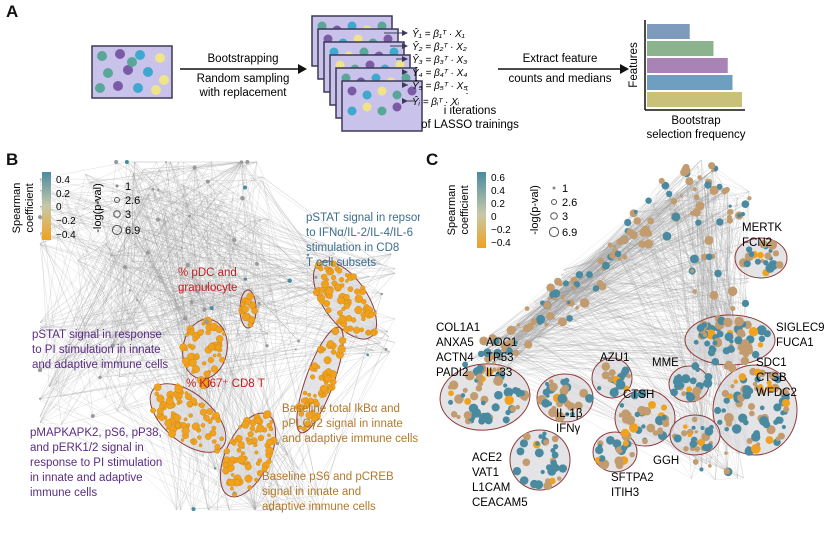 The height and width of the screenshot is (542, 832). What do you see at coordinates (614, 358) in the screenshot?
I see `label-azu: AZU1` at bounding box center [614, 358].